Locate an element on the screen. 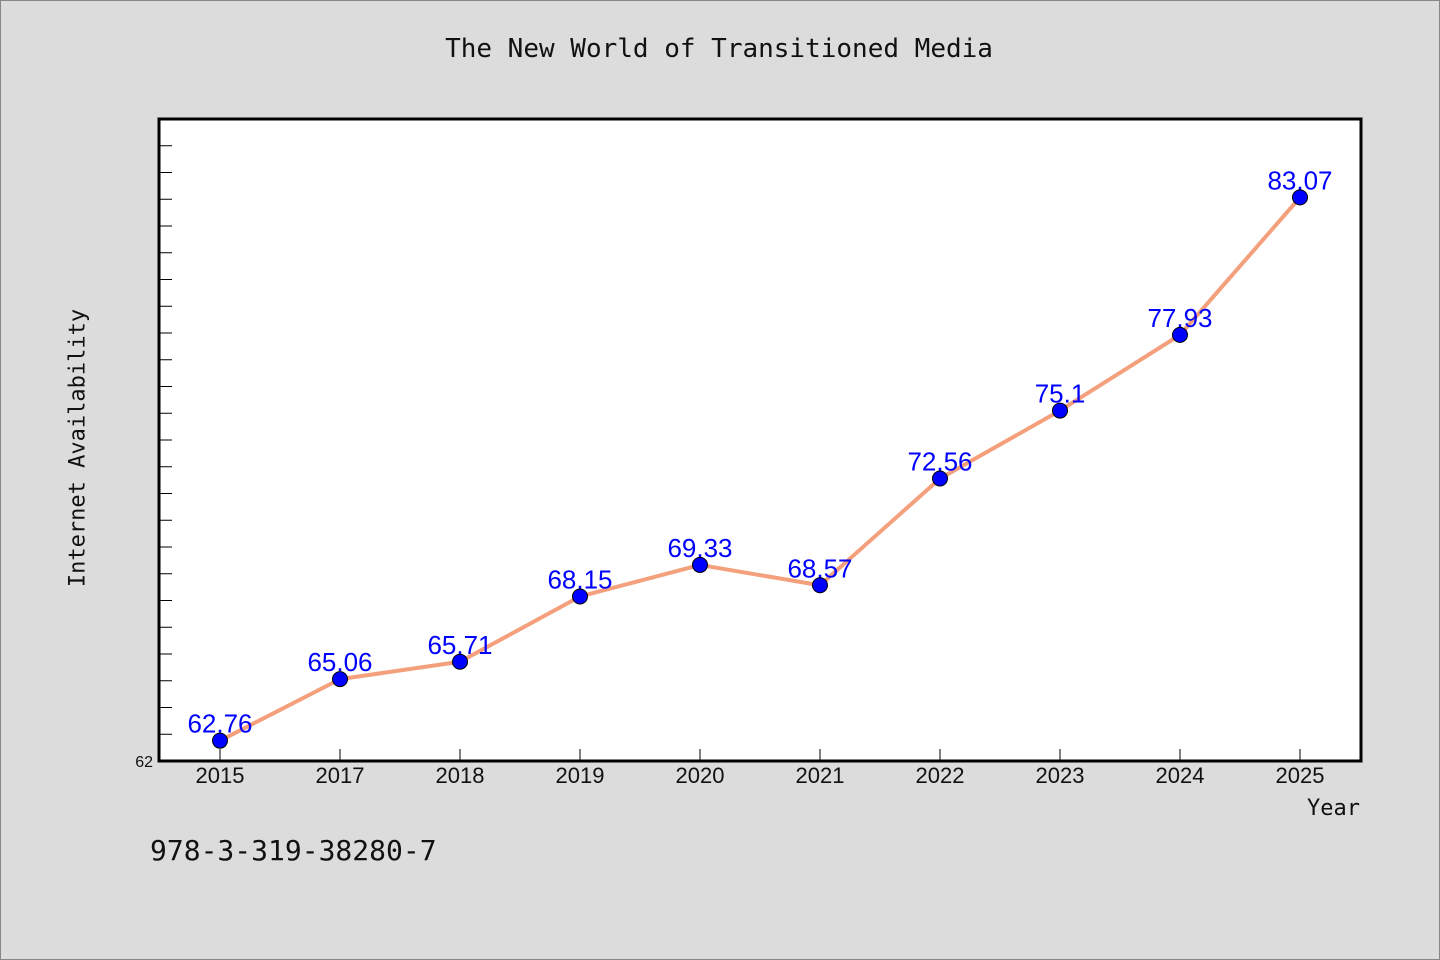  x-axis-label: Year is located at coordinates (1333, 808).